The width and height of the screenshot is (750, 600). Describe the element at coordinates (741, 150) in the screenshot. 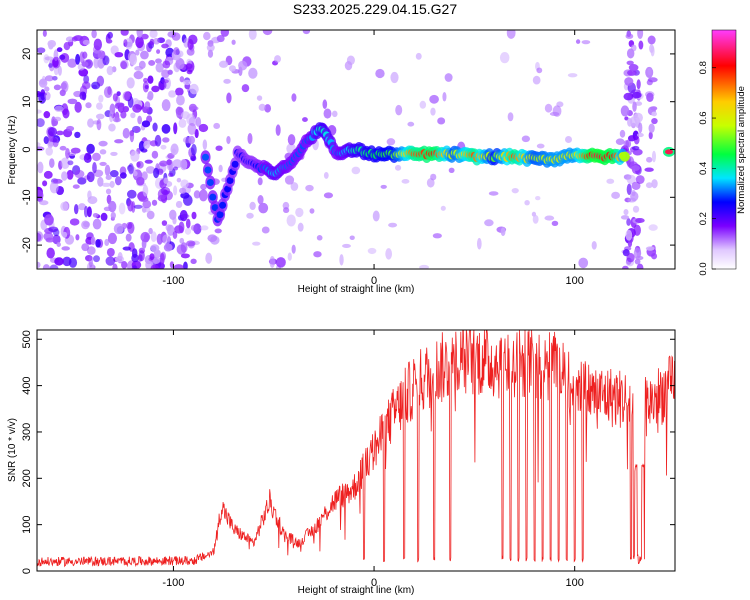

I see `colorbar-title: Normalized spectral amplitude` at that location.